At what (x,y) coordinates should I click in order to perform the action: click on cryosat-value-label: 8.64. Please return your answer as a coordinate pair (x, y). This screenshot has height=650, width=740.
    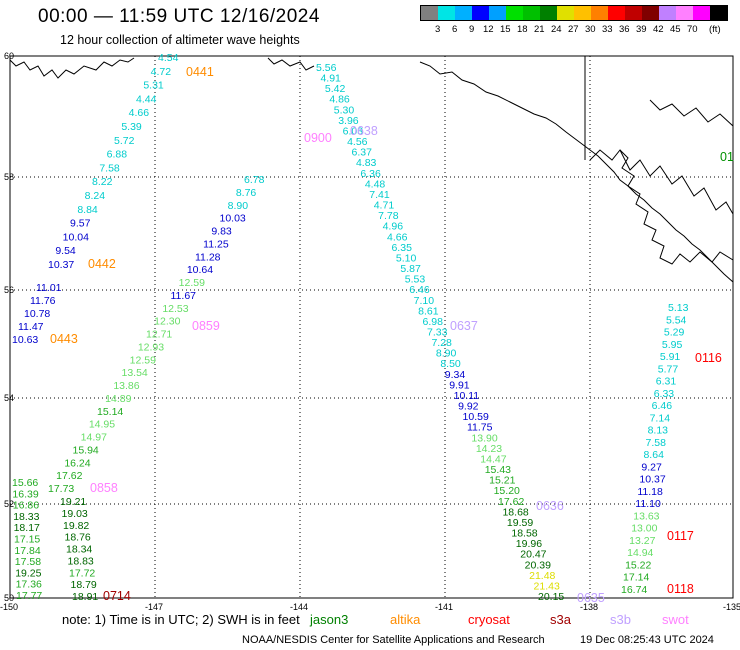
    Looking at the image, I should click on (653, 455).